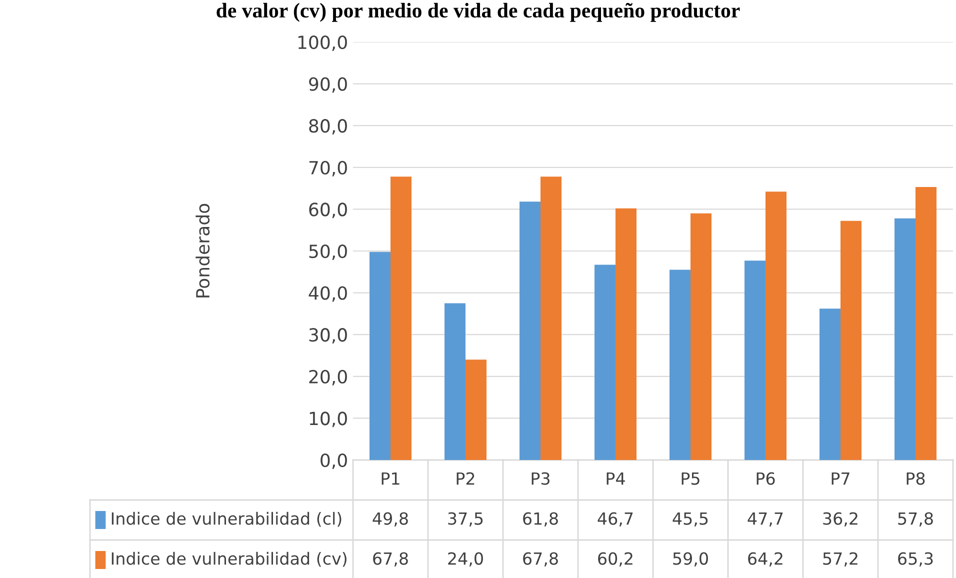 The width and height of the screenshot is (956, 578). I want to click on x-tick-label: P7, so click(841, 478).